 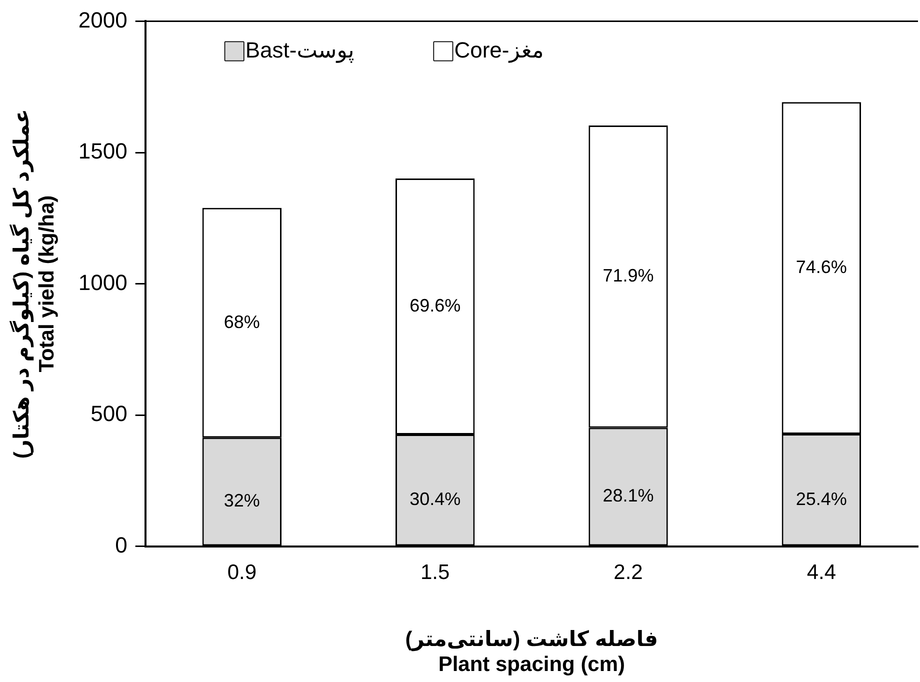 I want to click on y-tick-label: 0, so click(x=121, y=545).